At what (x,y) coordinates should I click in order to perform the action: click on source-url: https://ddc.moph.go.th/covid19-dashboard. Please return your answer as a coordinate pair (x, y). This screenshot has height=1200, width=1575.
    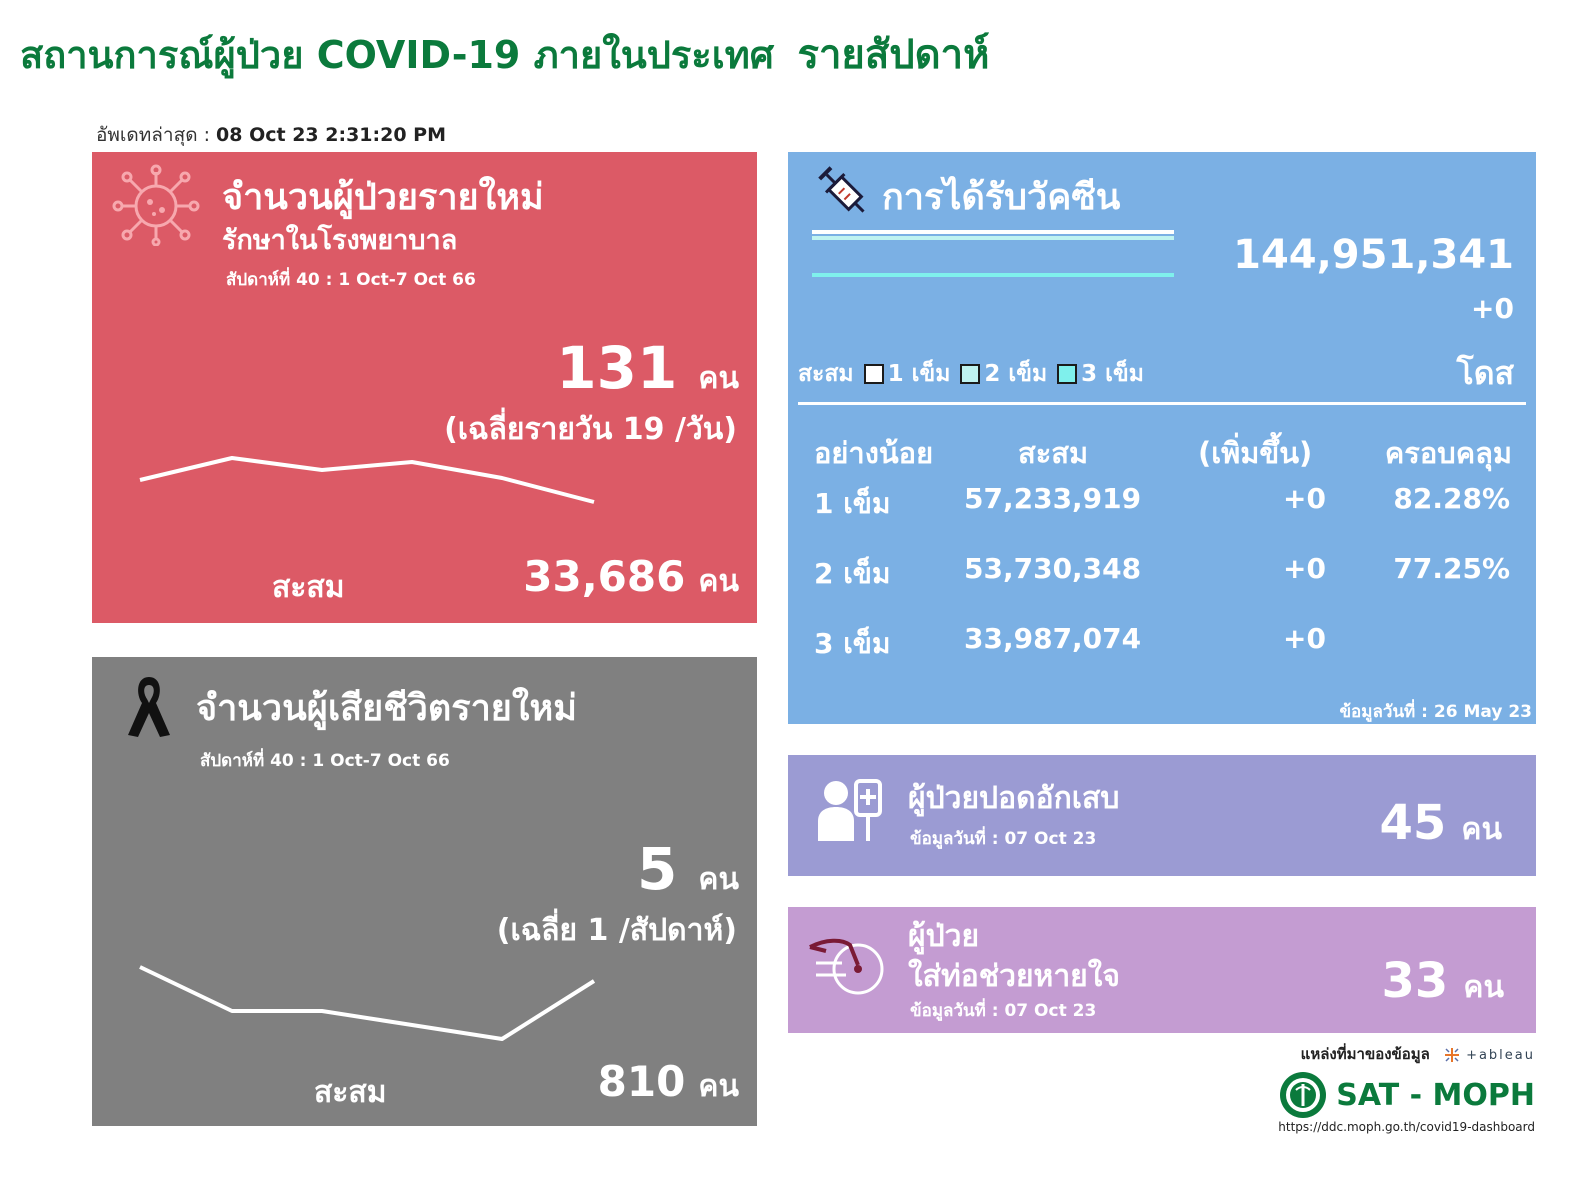
    Looking at the image, I should click on (1406, 1127).